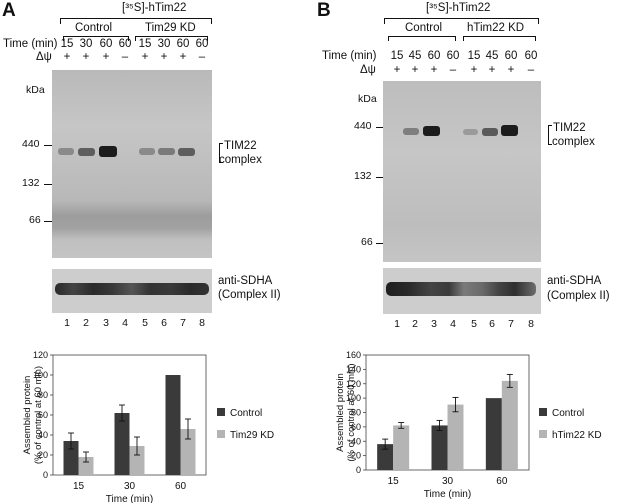 This screenshot has width=617, height=503. I want to click on panel-a-chart-xtick-label-15: 15, so click(79, 486).